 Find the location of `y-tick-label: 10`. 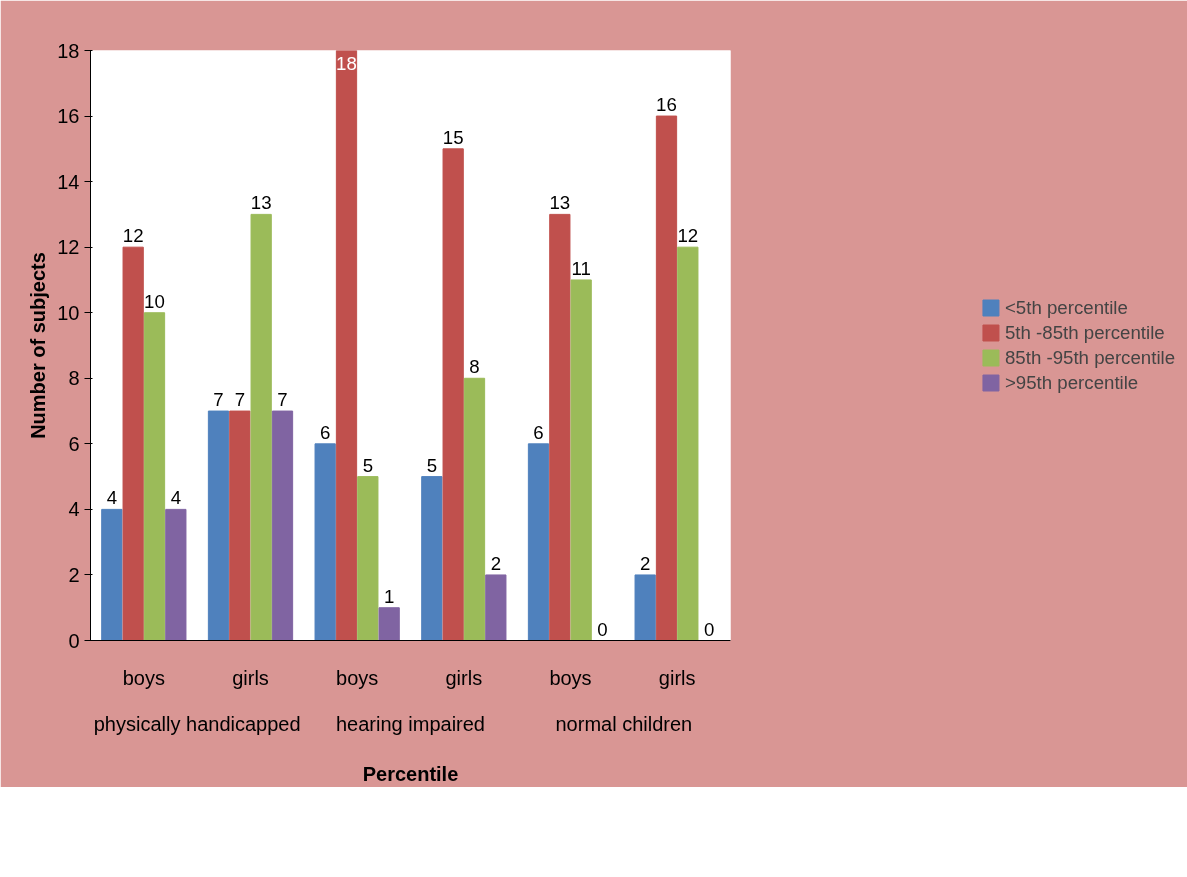

y-tick-label: 10 is located at coordinates (68, 312).